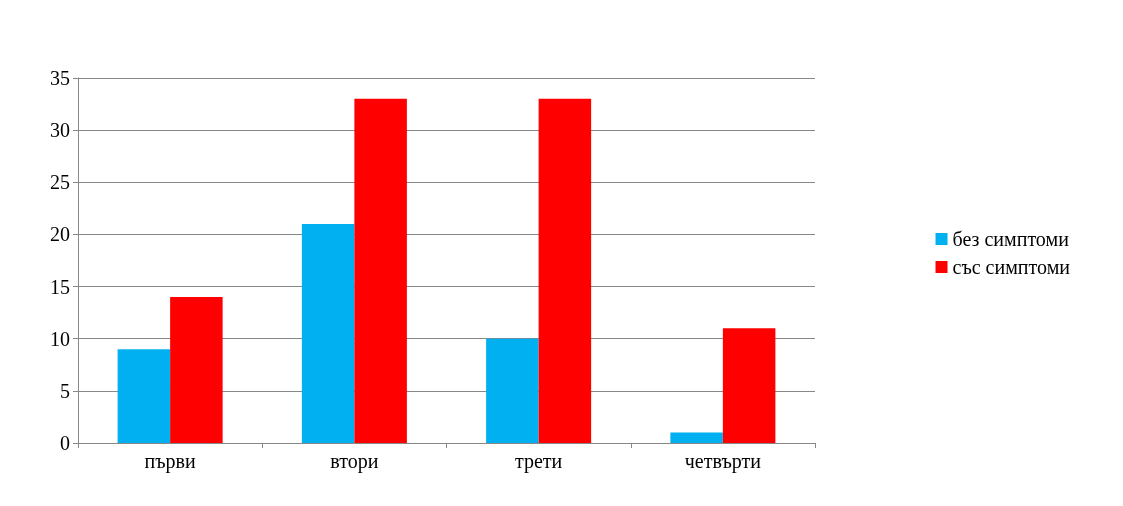 The width and height of the screenshot is (1123, 506). Describe the element at coordinates (60, 286) in the screenshot. I see `y-tick-label: 15` at that location.